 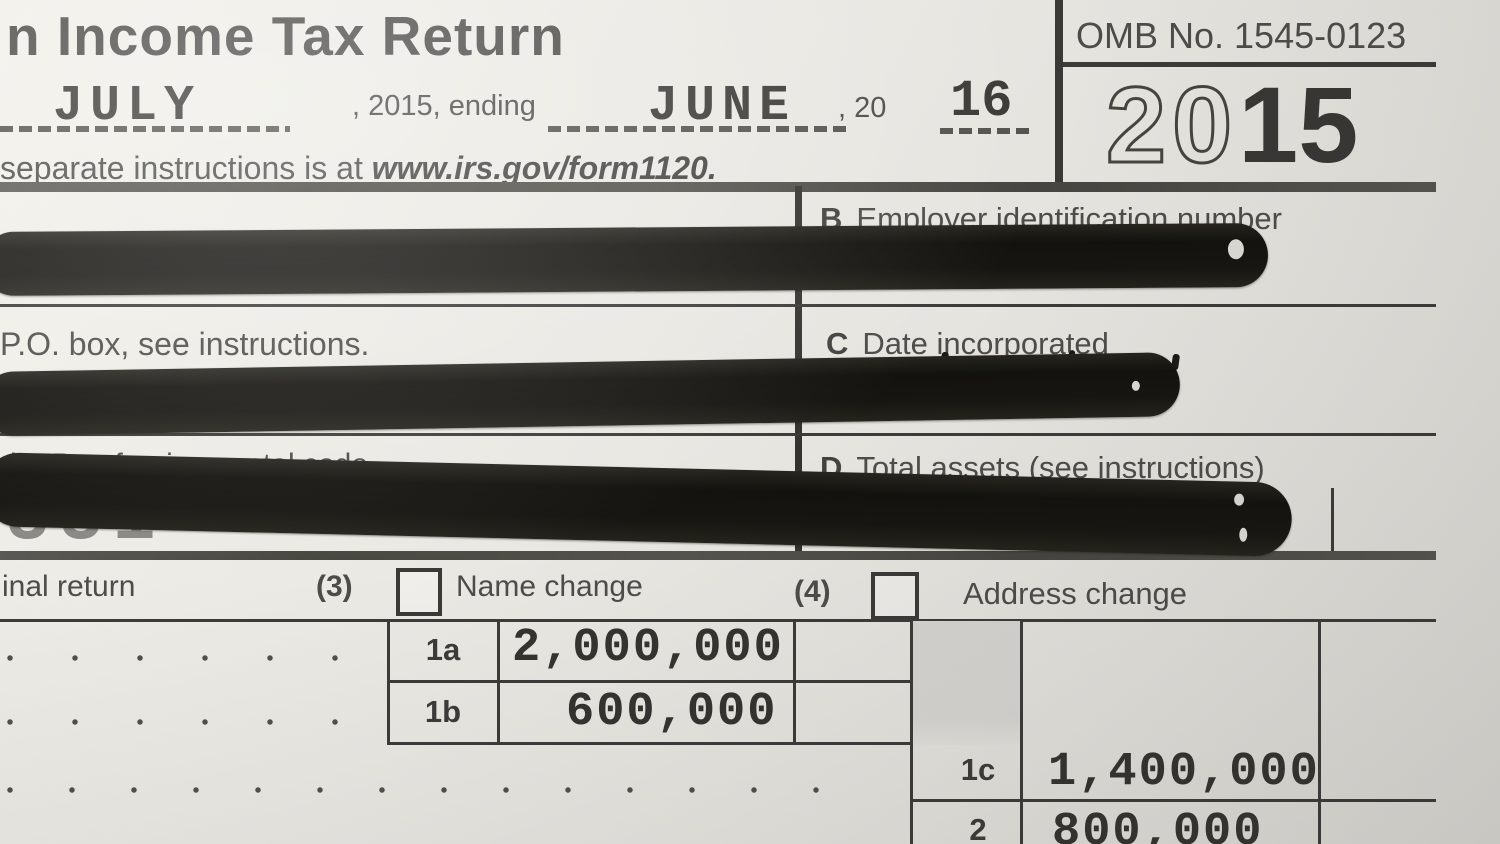 I want to click on line-value-1c: 1,400,000, so click(x=1184, y=772).